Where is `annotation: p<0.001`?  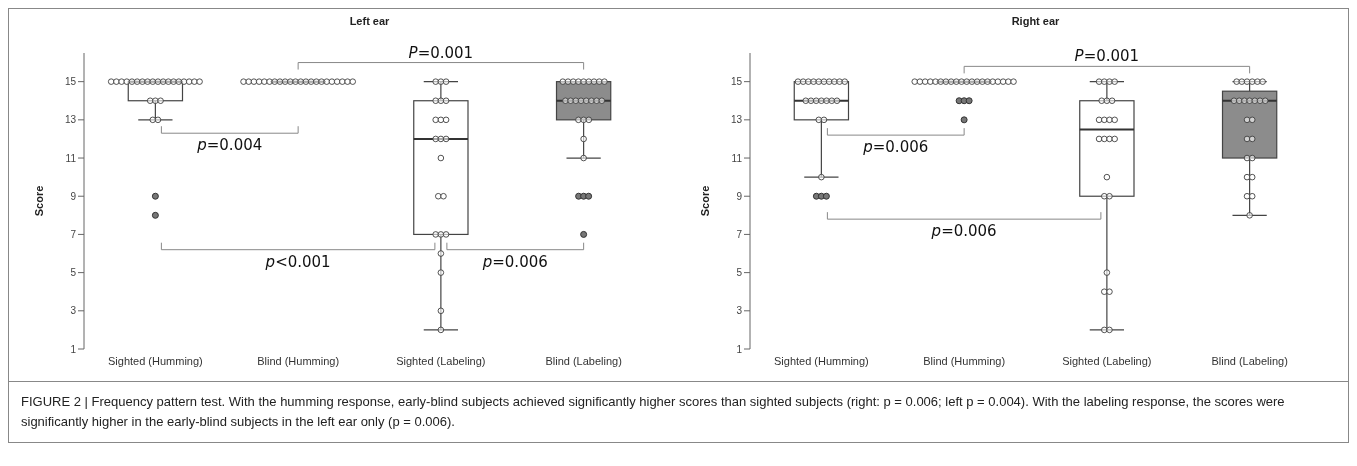
annotation: p<0.001 is located at coordinates (297, 261).